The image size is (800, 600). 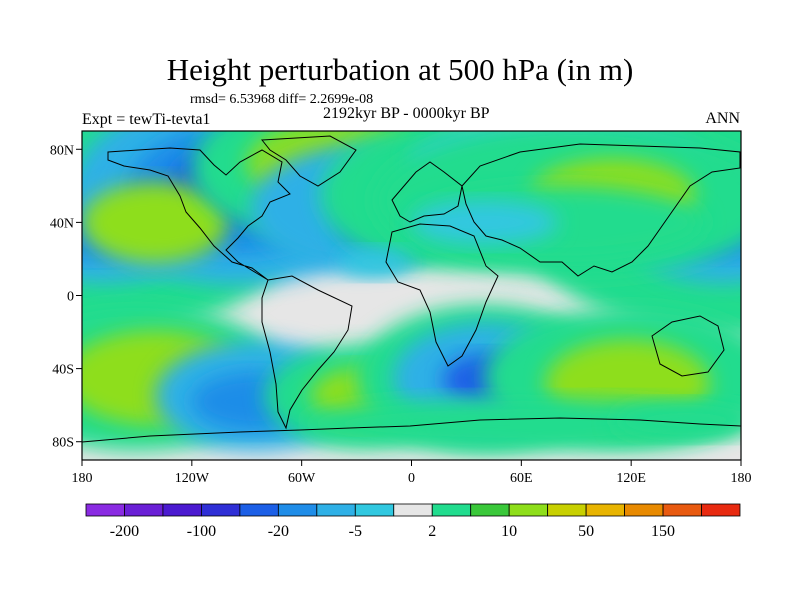 I want to click on colorbar-label: 50, so click(x=586, y=531).